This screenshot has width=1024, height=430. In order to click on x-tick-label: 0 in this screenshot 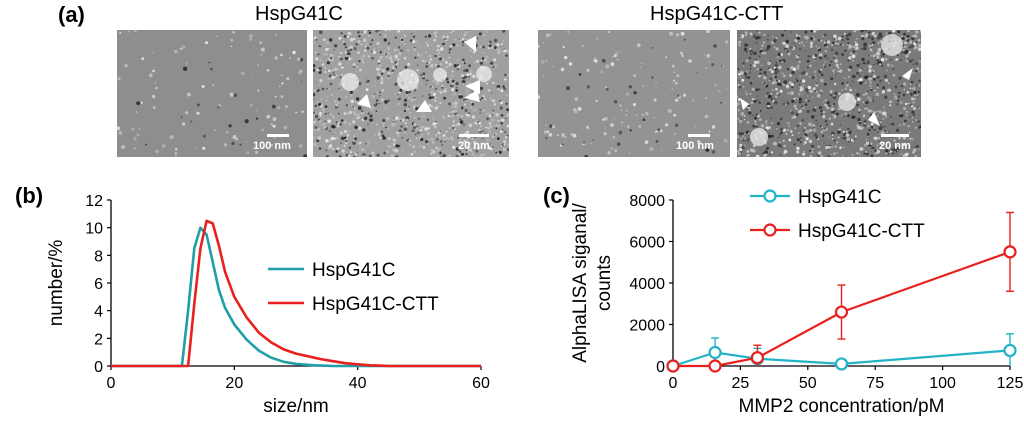, I will do `click(111, 383)`.